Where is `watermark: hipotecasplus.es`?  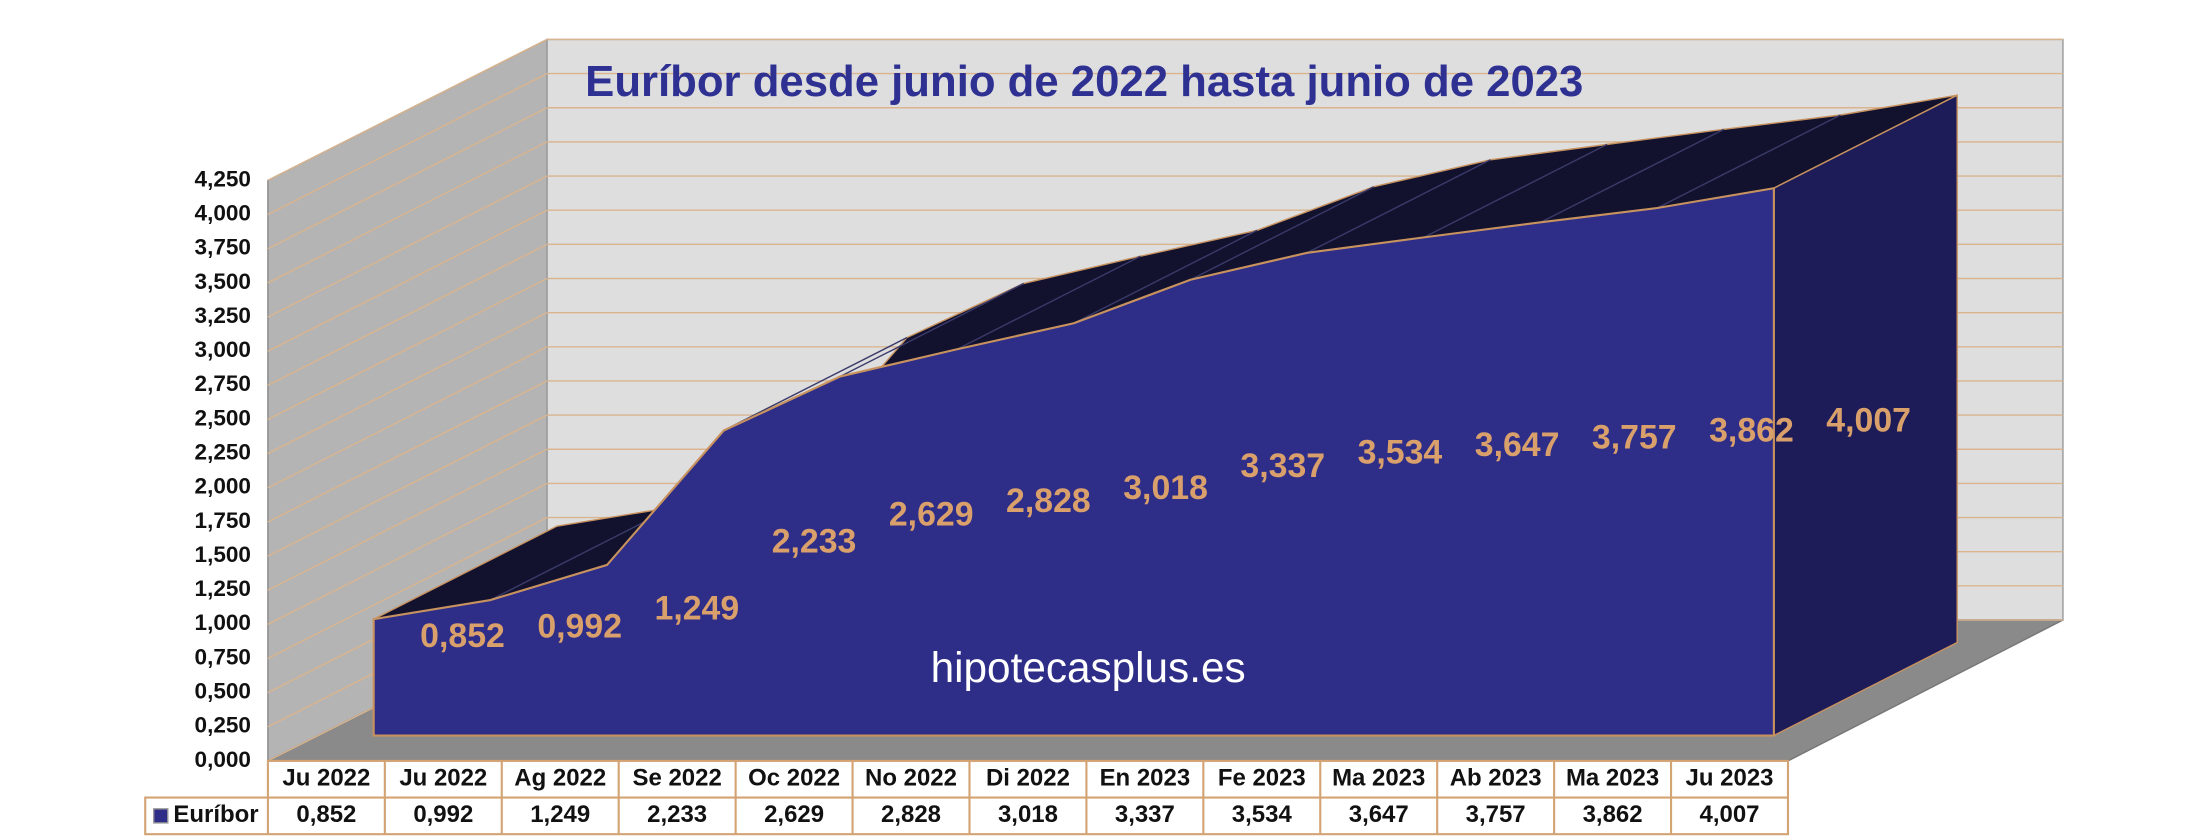 watermark: hipotecasplus.es is located at coordinates (1088, 667).